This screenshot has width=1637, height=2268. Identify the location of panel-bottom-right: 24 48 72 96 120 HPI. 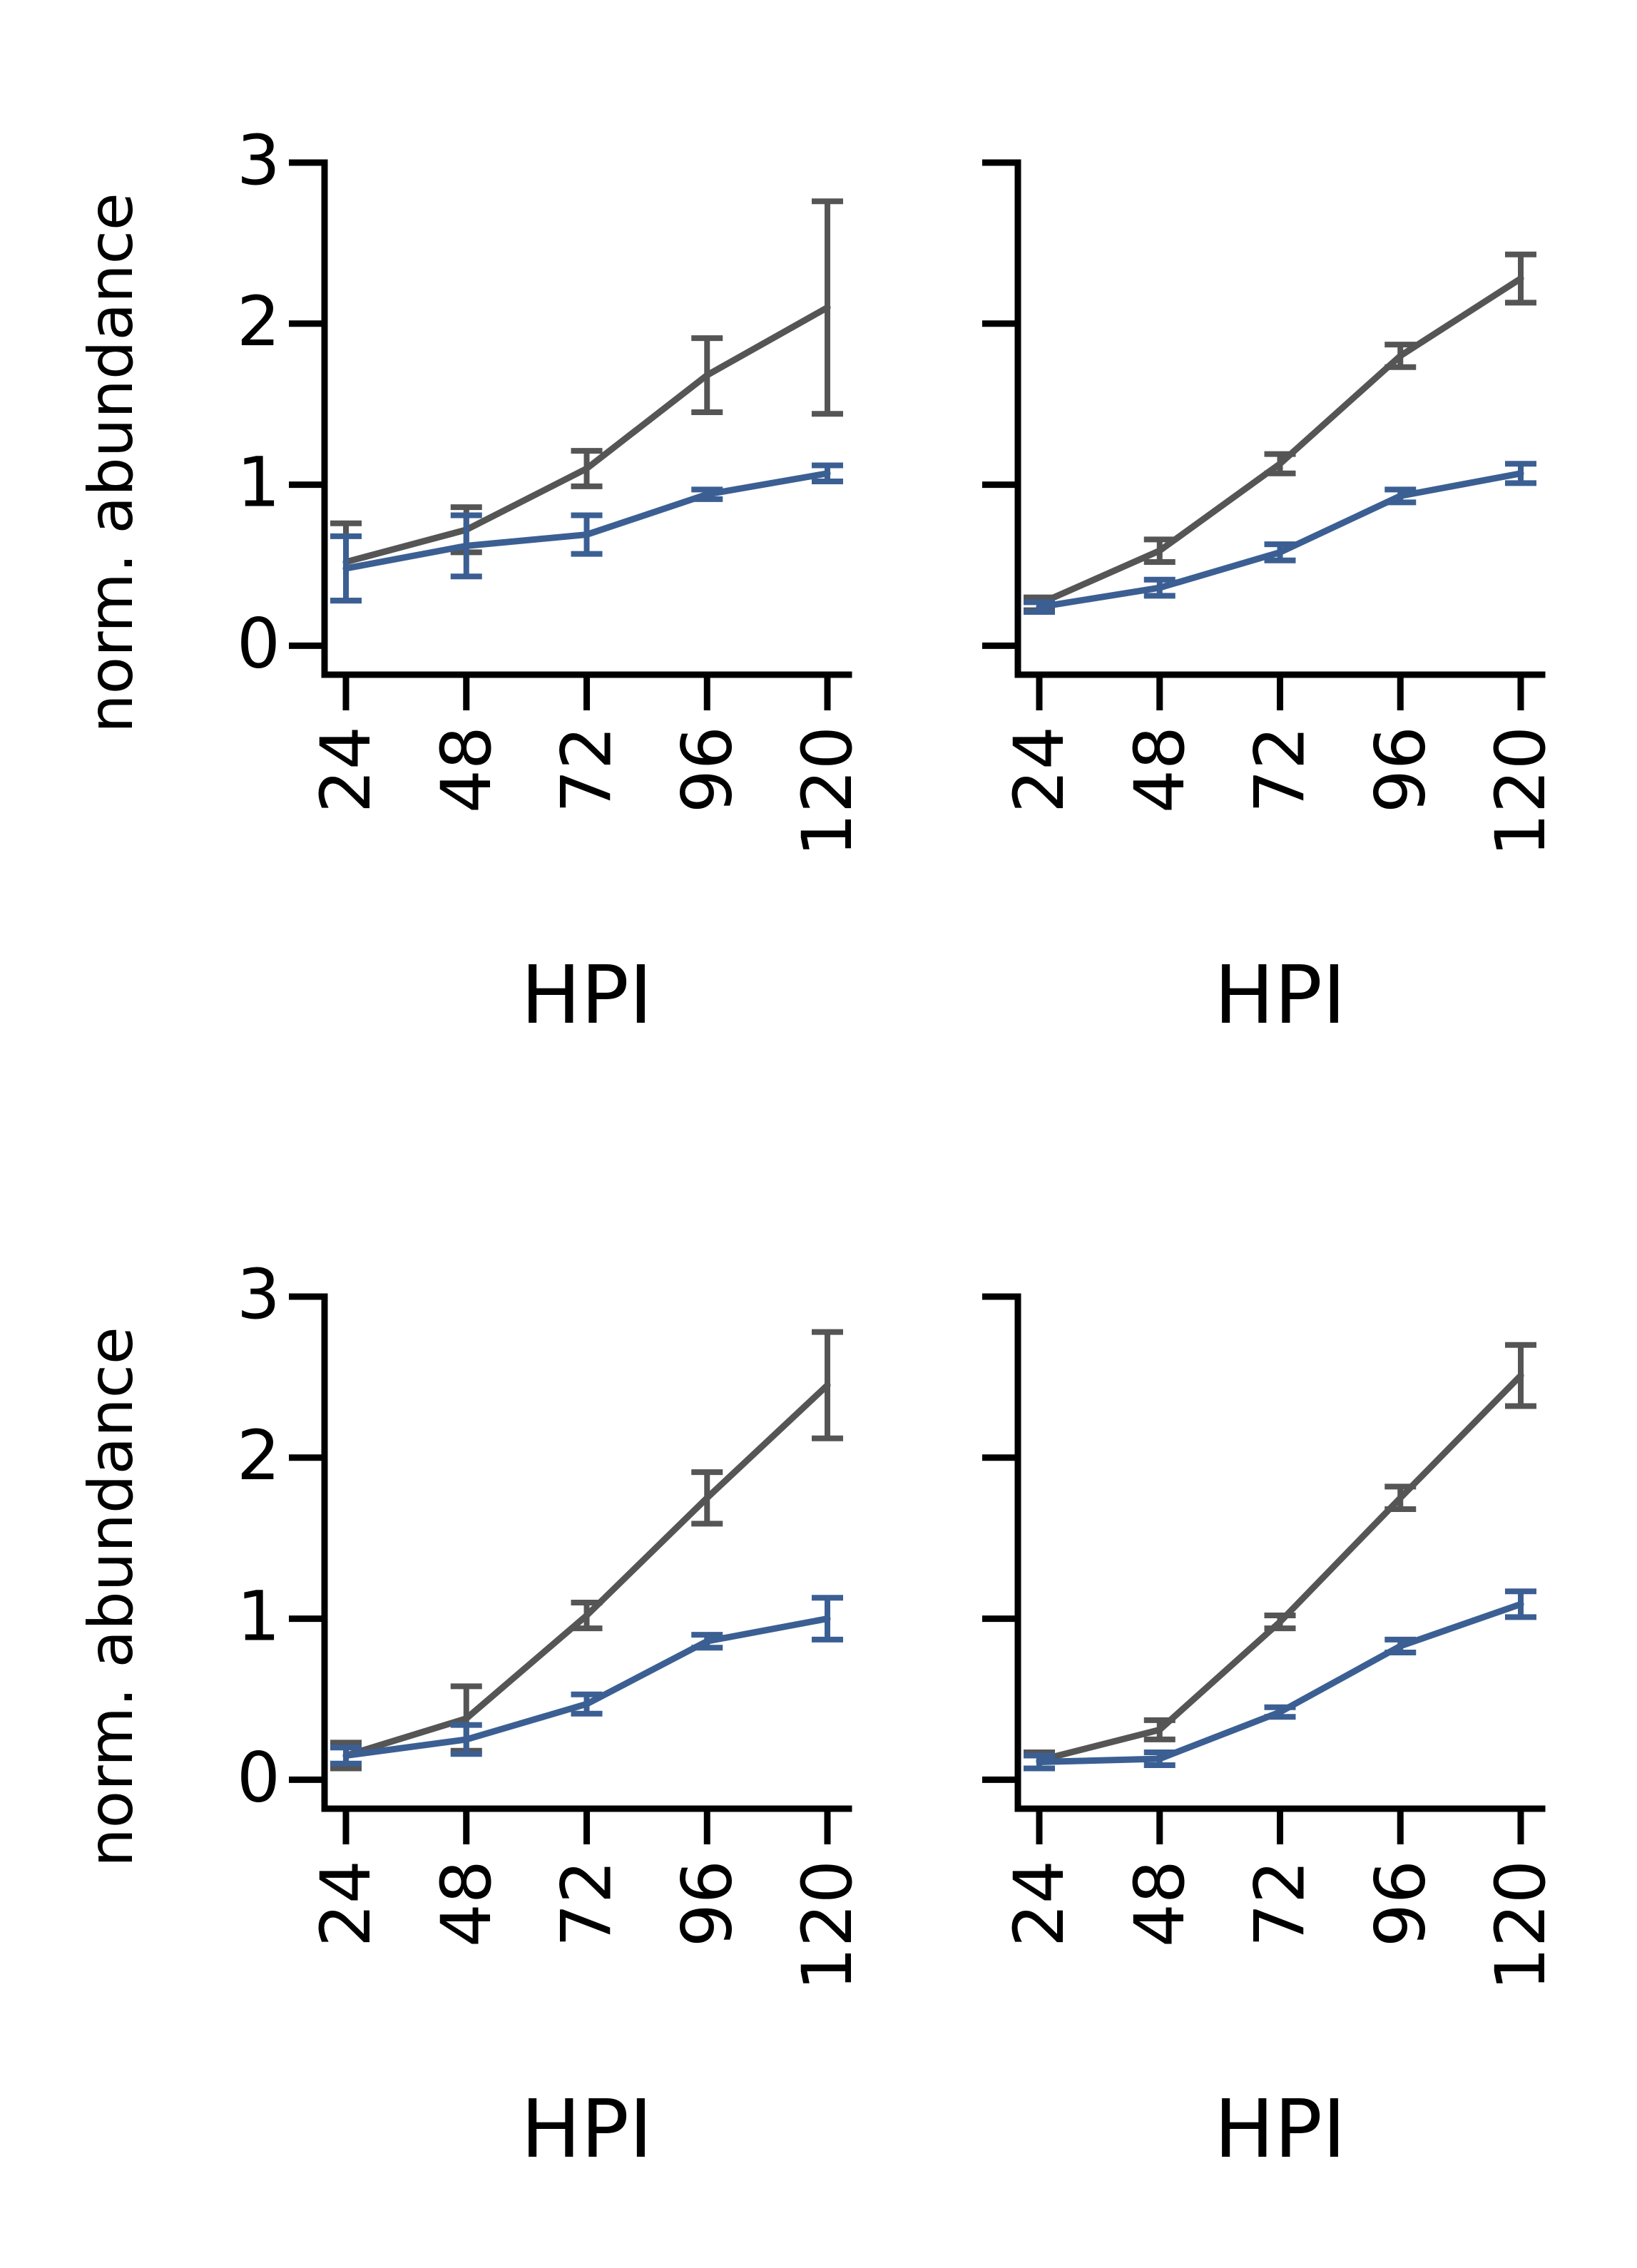
(1271, 1734).